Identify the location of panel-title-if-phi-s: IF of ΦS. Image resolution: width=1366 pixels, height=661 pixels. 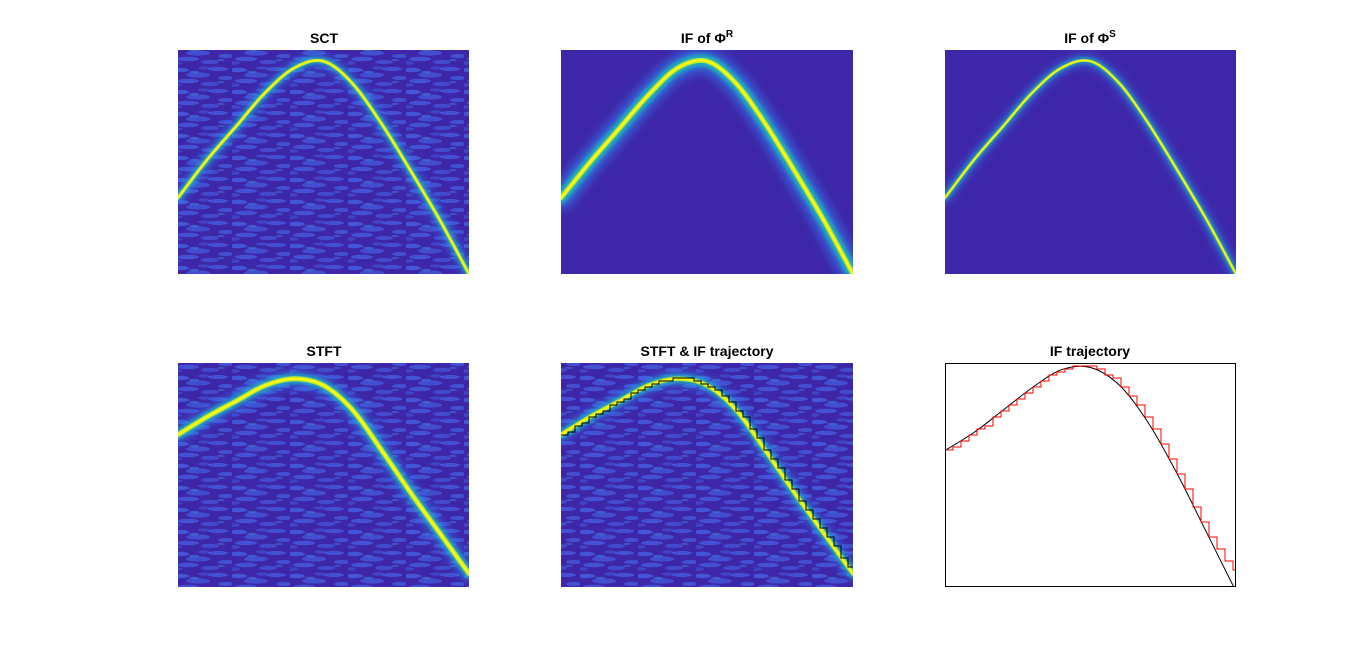
(1090, 37).